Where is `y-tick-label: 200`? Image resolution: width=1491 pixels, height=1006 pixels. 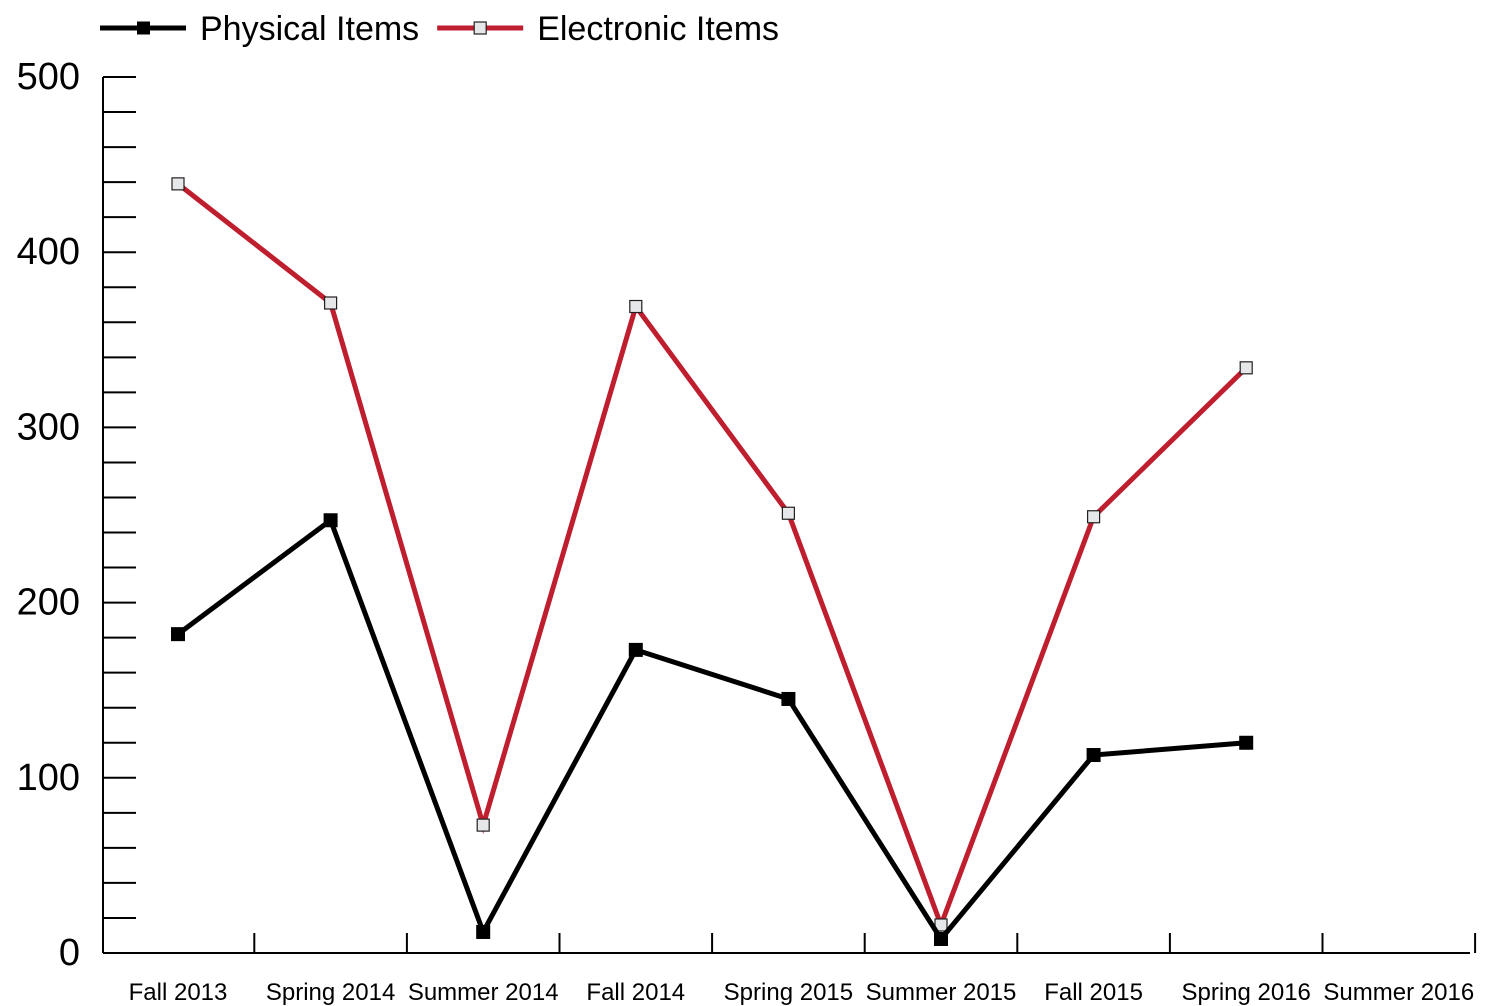 y-tick-label: 200 is located at coordinates (48, 603).